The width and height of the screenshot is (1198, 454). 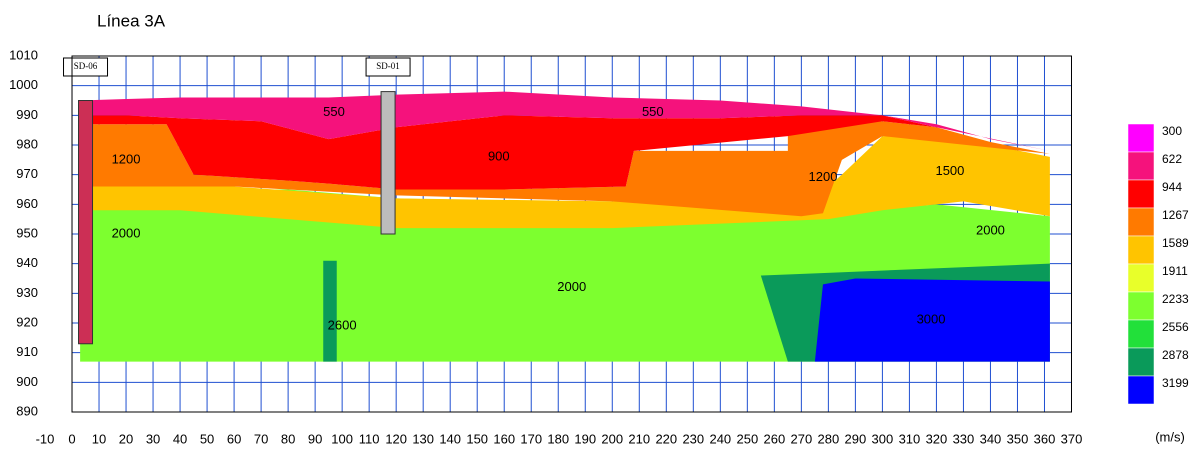 I want to click on x-tick-label: 350, so click(x=1018, y=438).